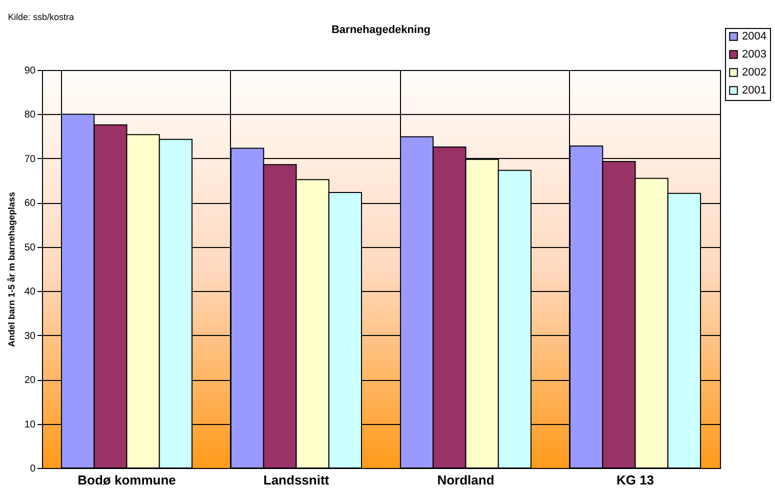 The image size is (775, 499). Describe the element at coordinates (127, 480) in the screenshot. I see `x-tick-label: Bodø kommune` at that location.